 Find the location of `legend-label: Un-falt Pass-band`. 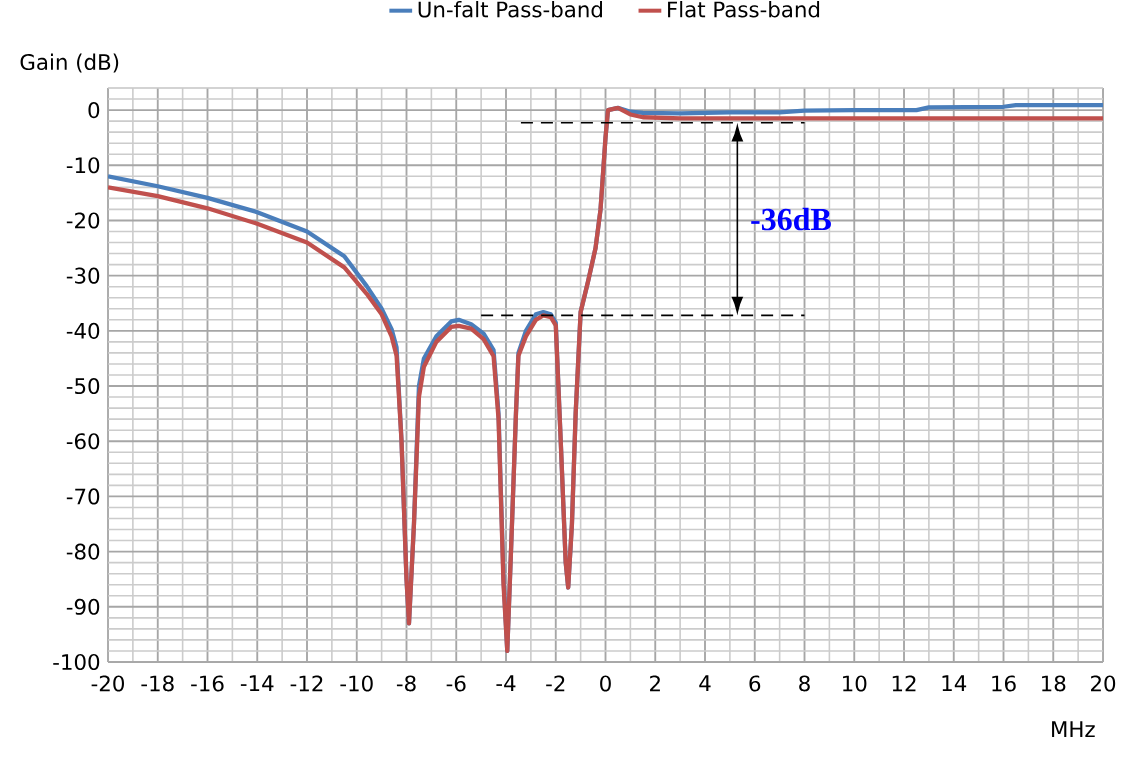

legend-label: Un-falt Pass-band is located at coordinates (510, 9).